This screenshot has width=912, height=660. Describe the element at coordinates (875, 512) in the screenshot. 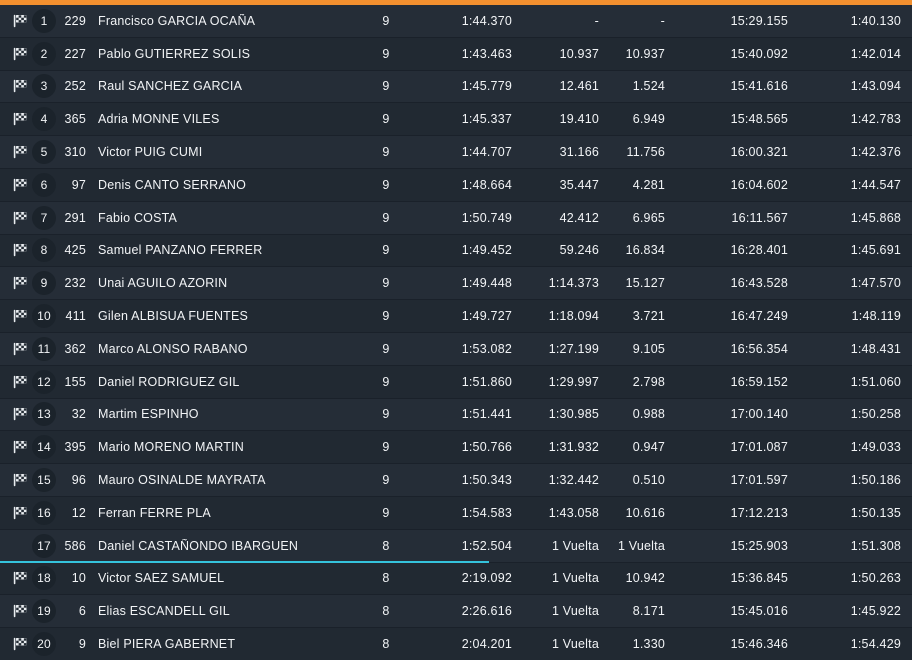

I see `best-lap-time: 1:50.135` at that location.